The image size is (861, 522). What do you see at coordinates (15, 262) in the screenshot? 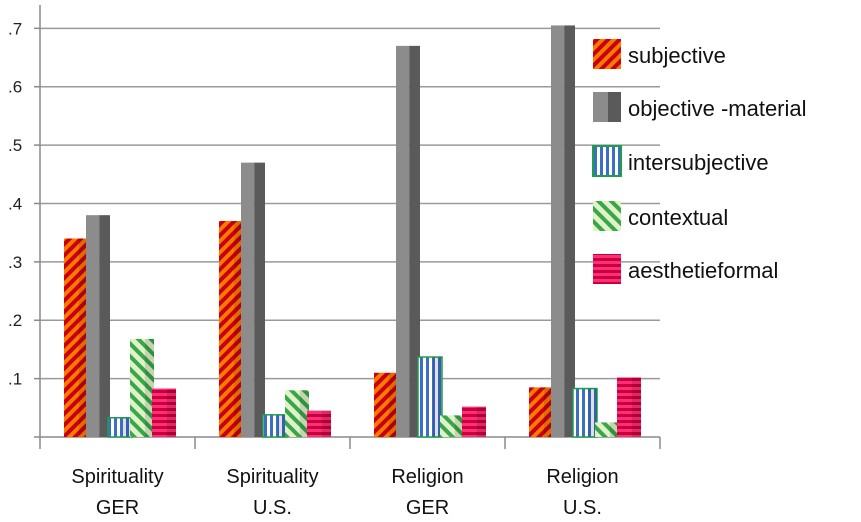
I see `y-tick-label: .3` at bounding box center [15, 262].